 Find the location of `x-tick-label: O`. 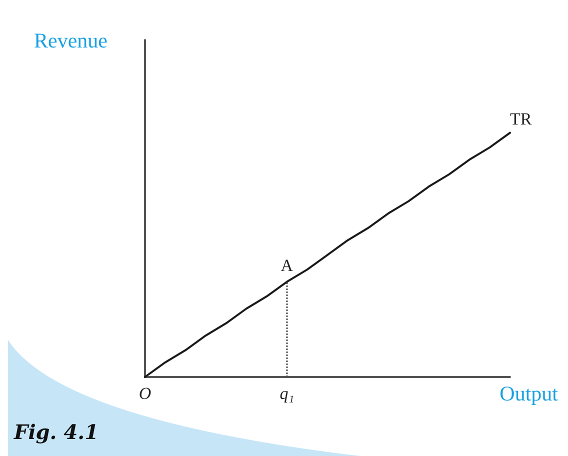

x-tick-label: O is located at coordinates (145, 393).